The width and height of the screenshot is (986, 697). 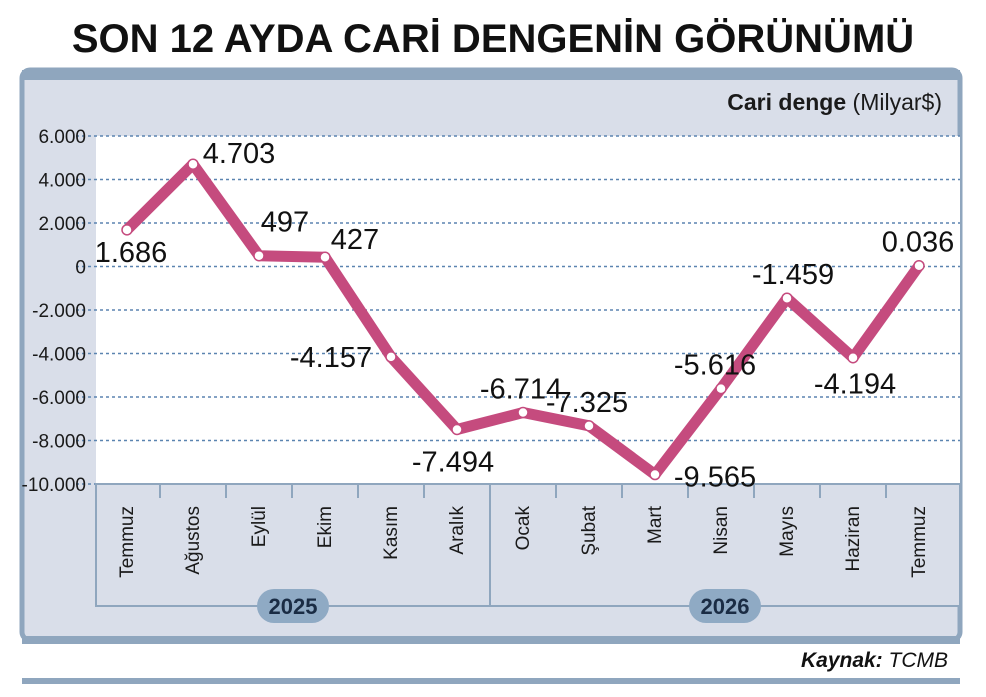 I want to click on data-label: -9.565, so click(x=715, y=478).